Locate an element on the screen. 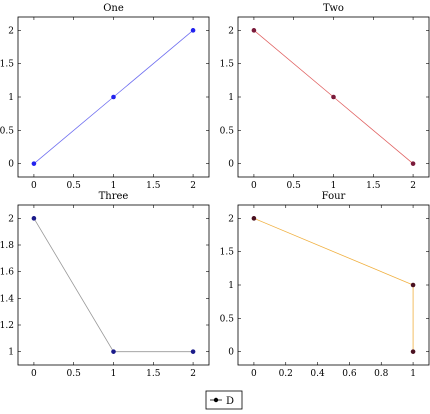  y-tick-label: 1.4 is located at coordinates (7, 299).